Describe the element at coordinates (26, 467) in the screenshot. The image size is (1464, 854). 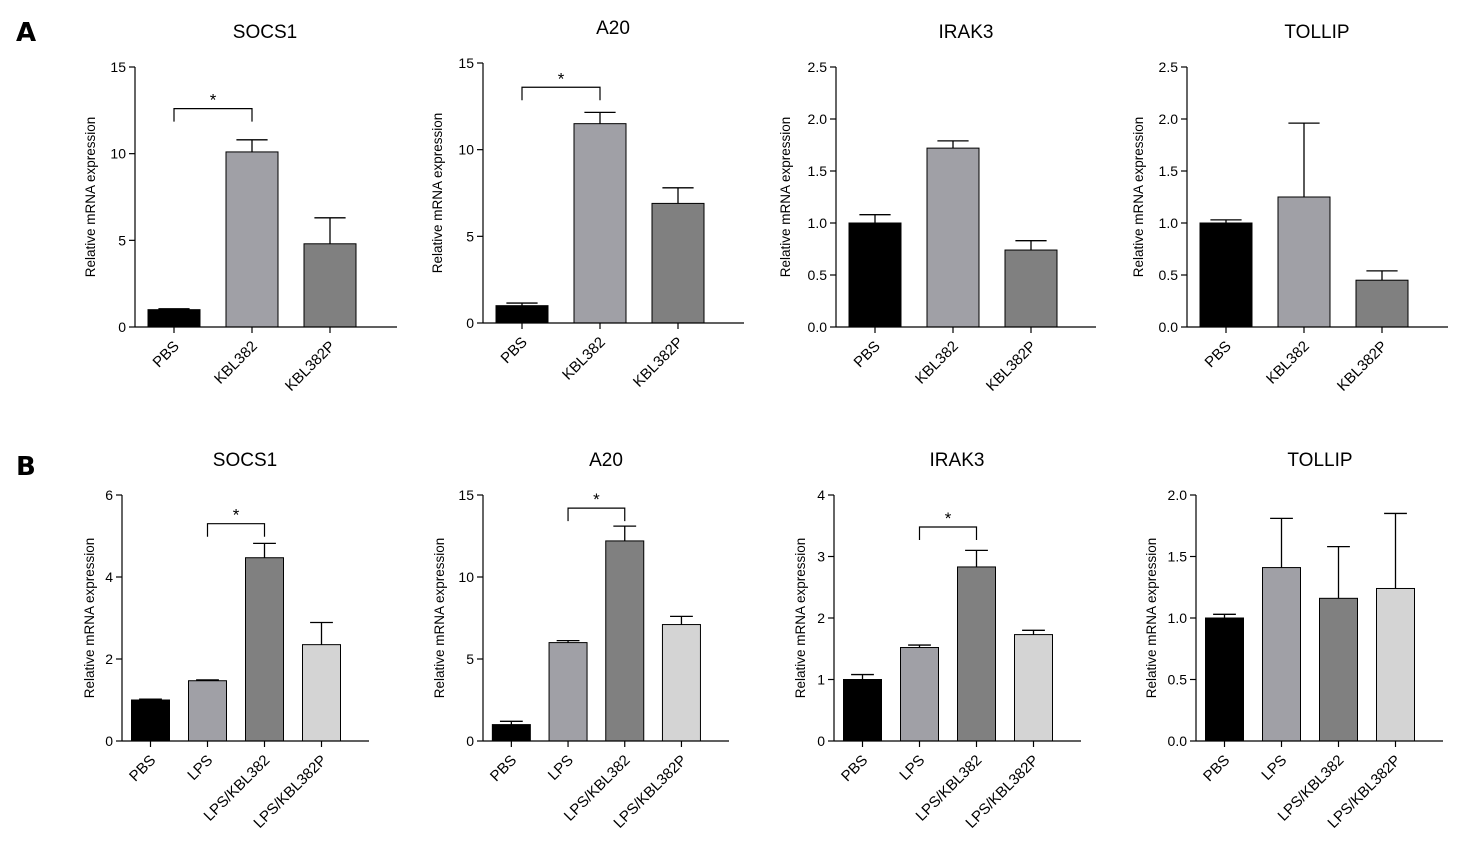
I see `panel-label-b: B` at that location.